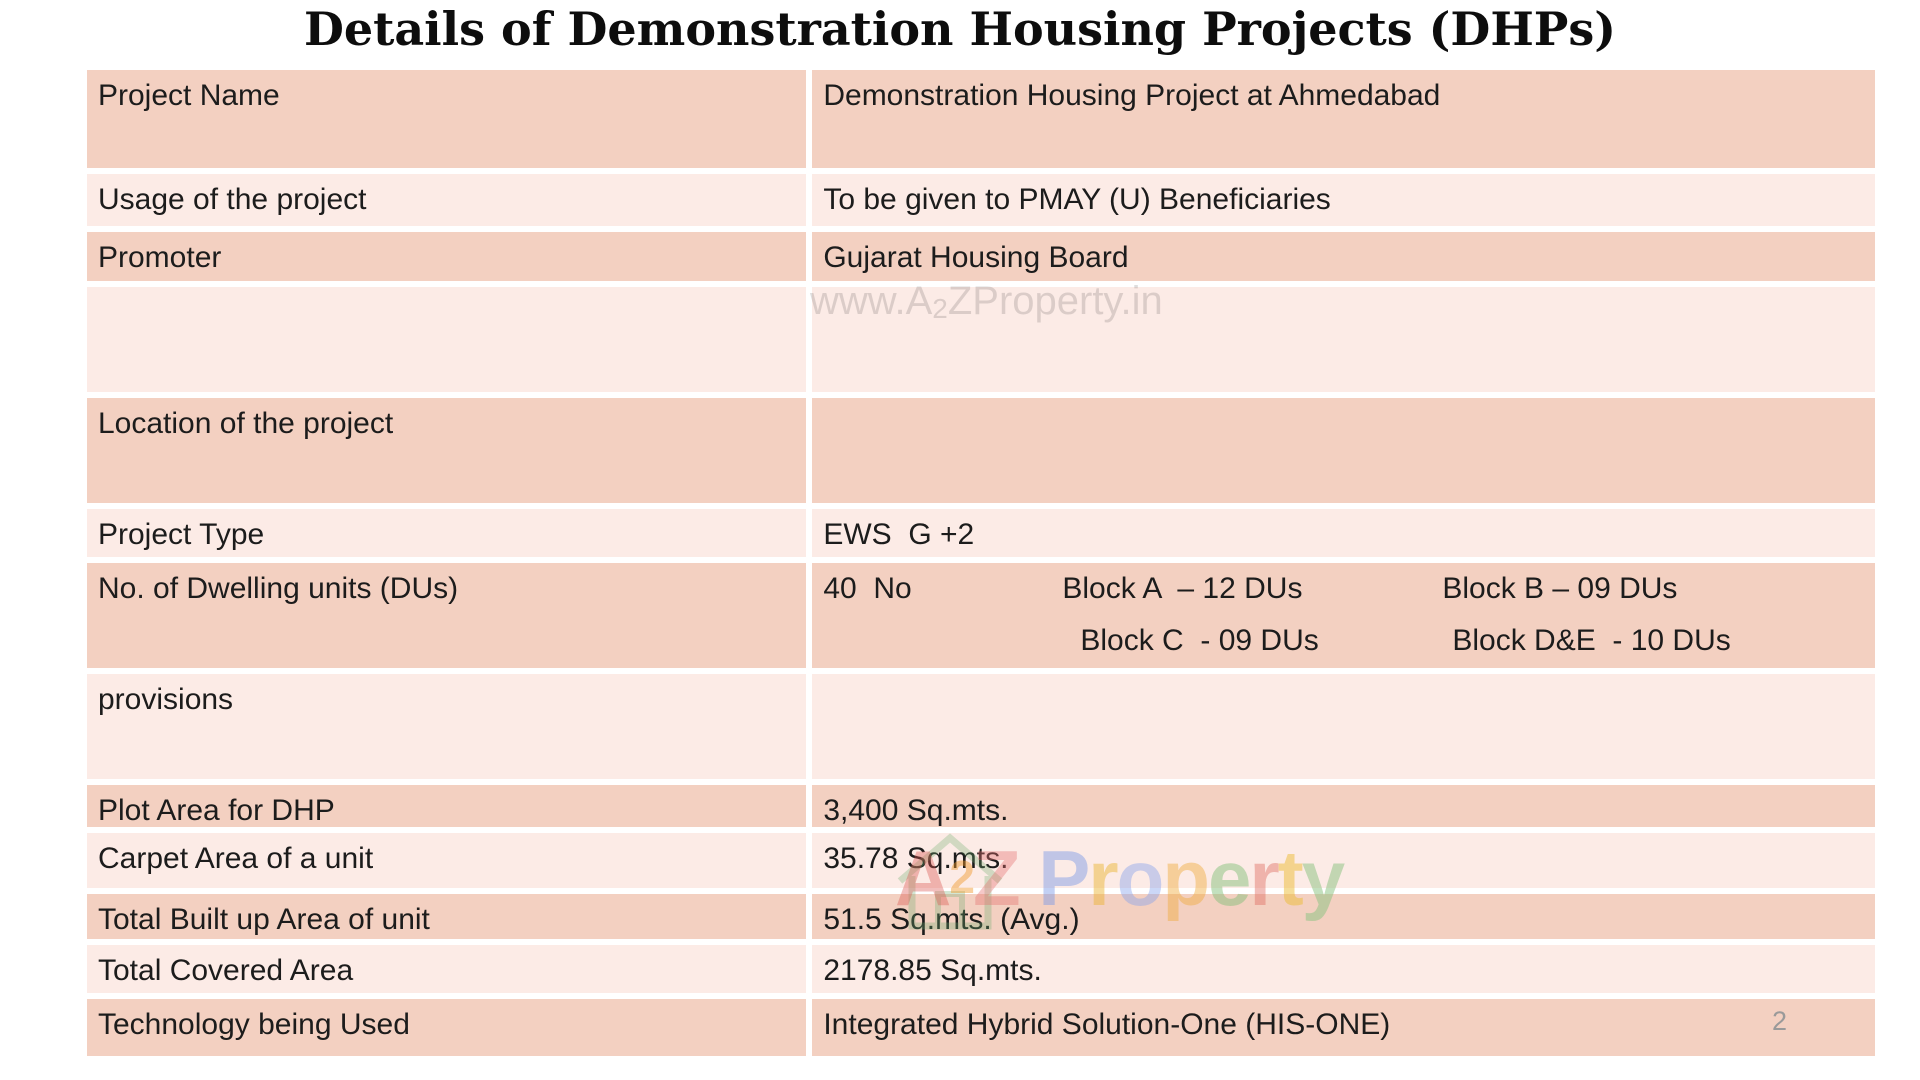 Image resolution: width=1920 pixels, height=1080 pixels. I want to click on du-block-de: Block D&E - 10 DUs, so click(1591, 640).